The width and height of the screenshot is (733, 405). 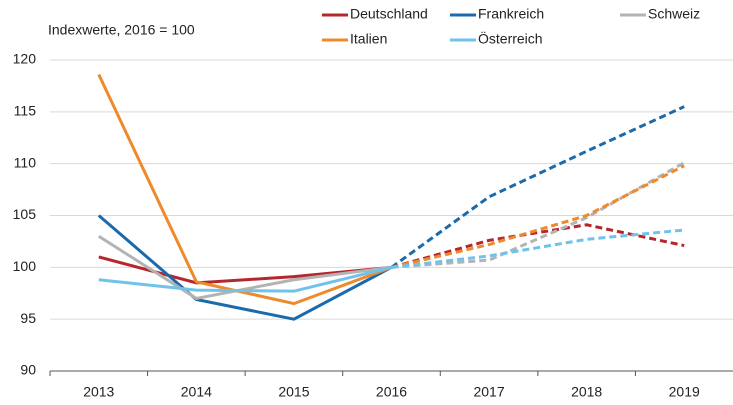 What do you see at coordinates (196, 392) in the screenshot?
I see `x-tick-label: 2014` at bounding box center [196, 392].